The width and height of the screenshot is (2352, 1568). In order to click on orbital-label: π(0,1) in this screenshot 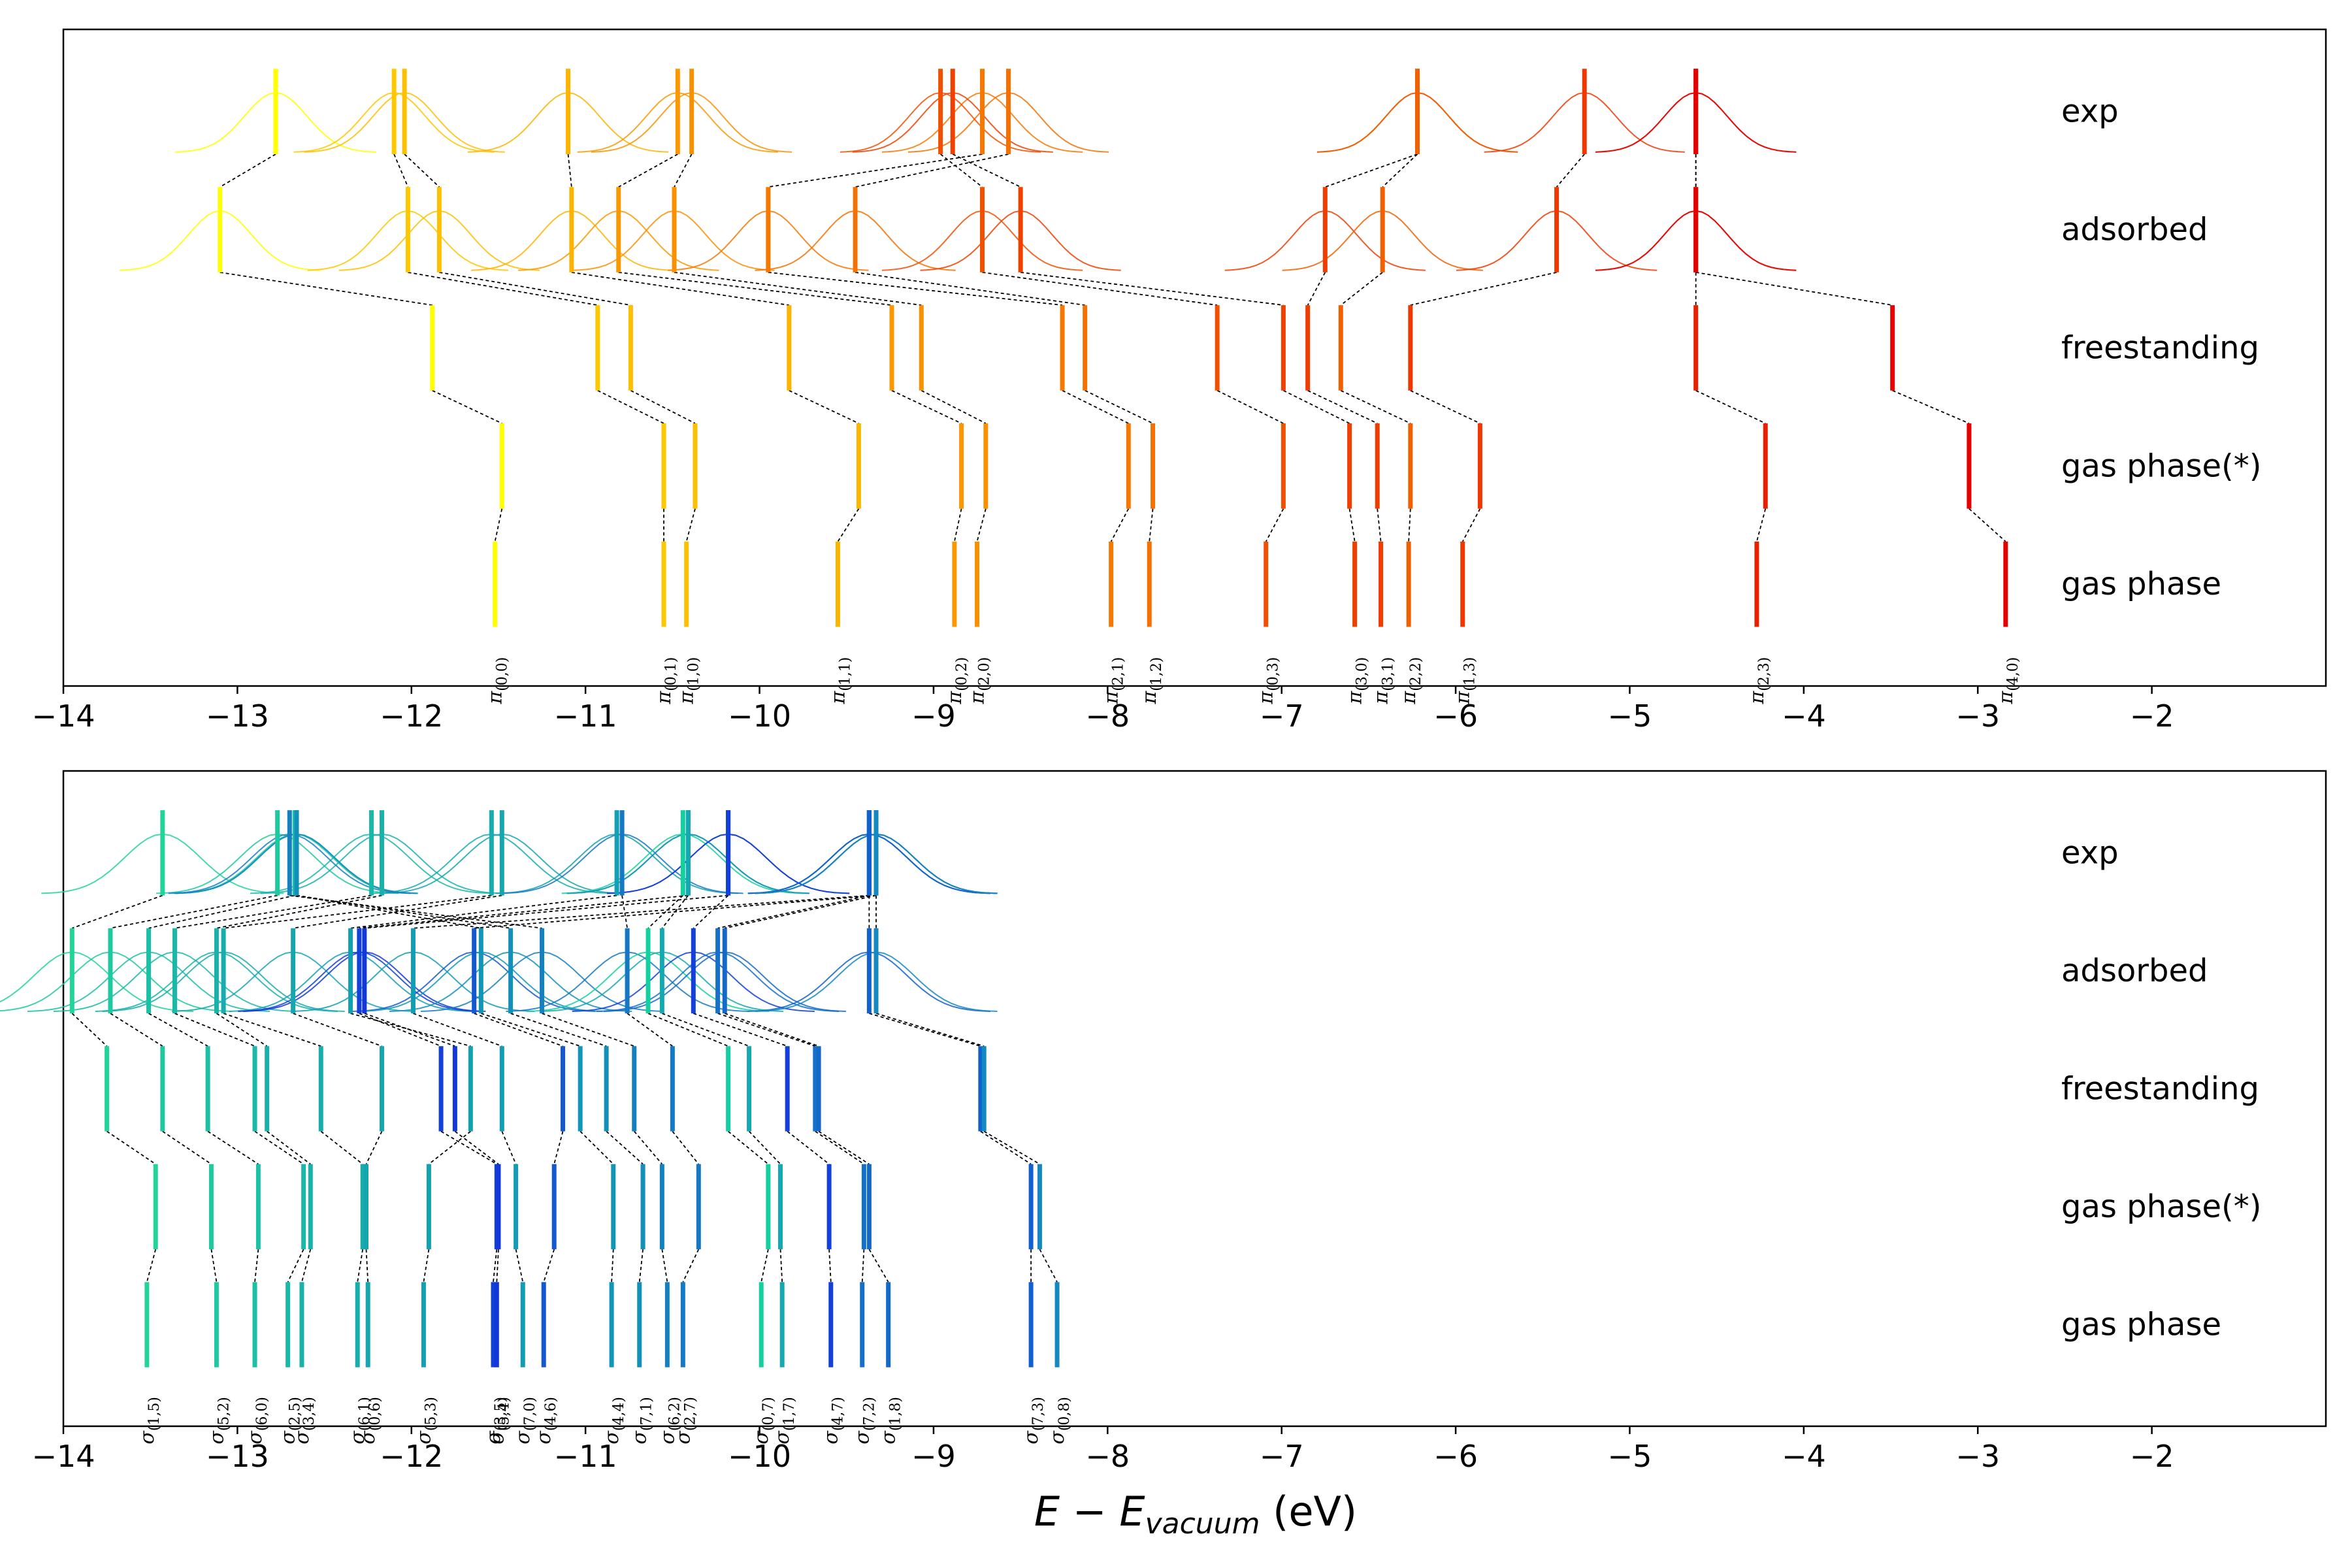, I will do `click(666, 681)`.